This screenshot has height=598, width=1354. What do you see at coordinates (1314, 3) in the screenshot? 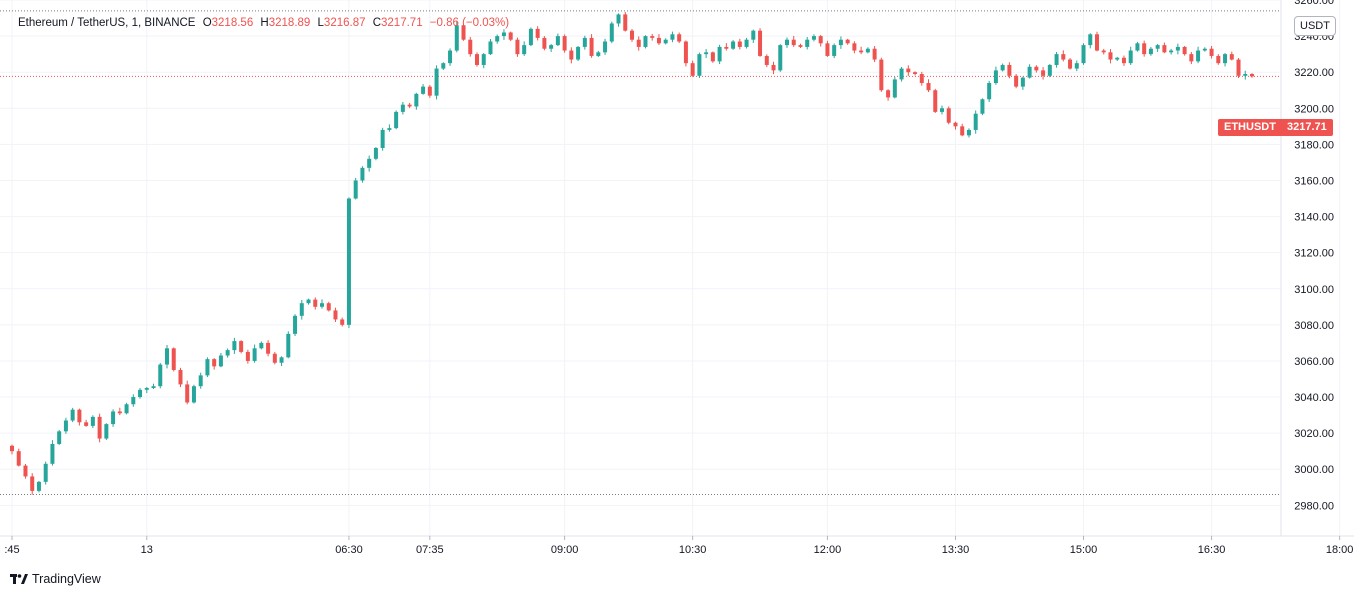
I see `price-tick-label: 3260.00` at bounding box center [1314, 3].